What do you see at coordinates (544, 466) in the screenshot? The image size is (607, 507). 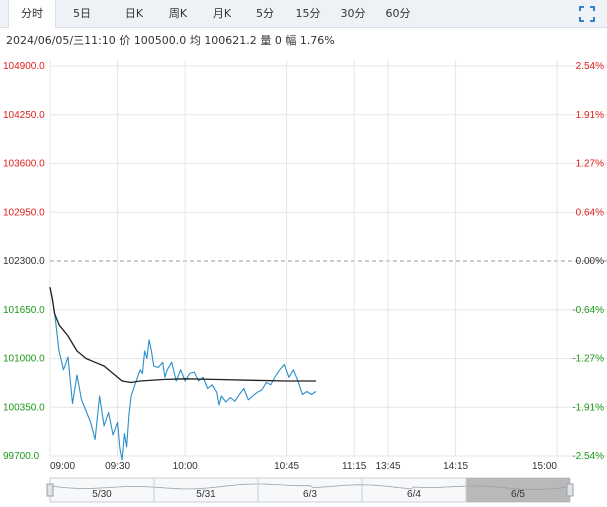 I see `x-tick-label: 15:00` at bounding box center [544, 466].